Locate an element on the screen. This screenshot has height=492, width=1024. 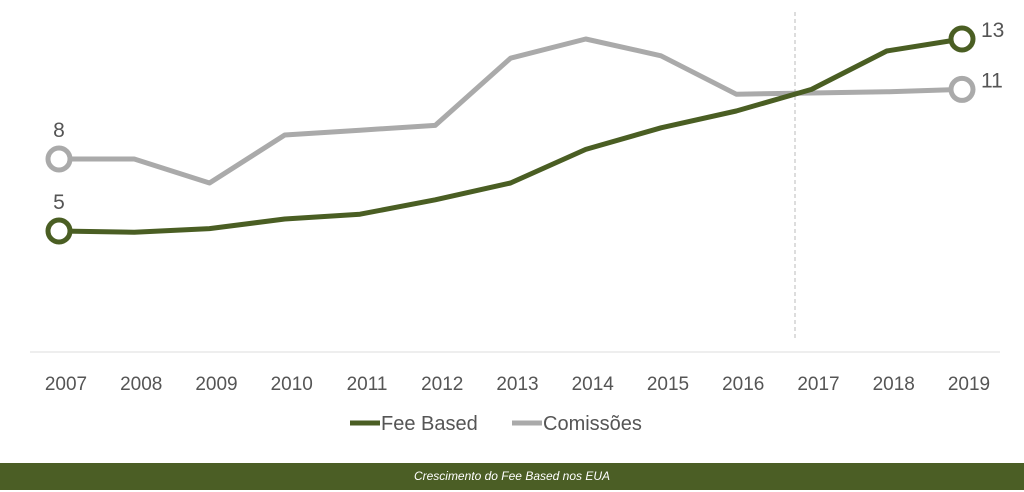
chart-caption: Crescimento do Fee Based nos EUA is located at coordinates (512, 476).